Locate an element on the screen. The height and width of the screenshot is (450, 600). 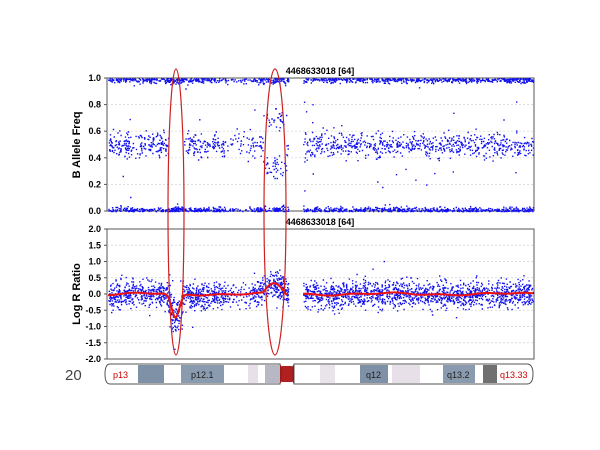
band-p12.1 is located at coordinates (202, 374).